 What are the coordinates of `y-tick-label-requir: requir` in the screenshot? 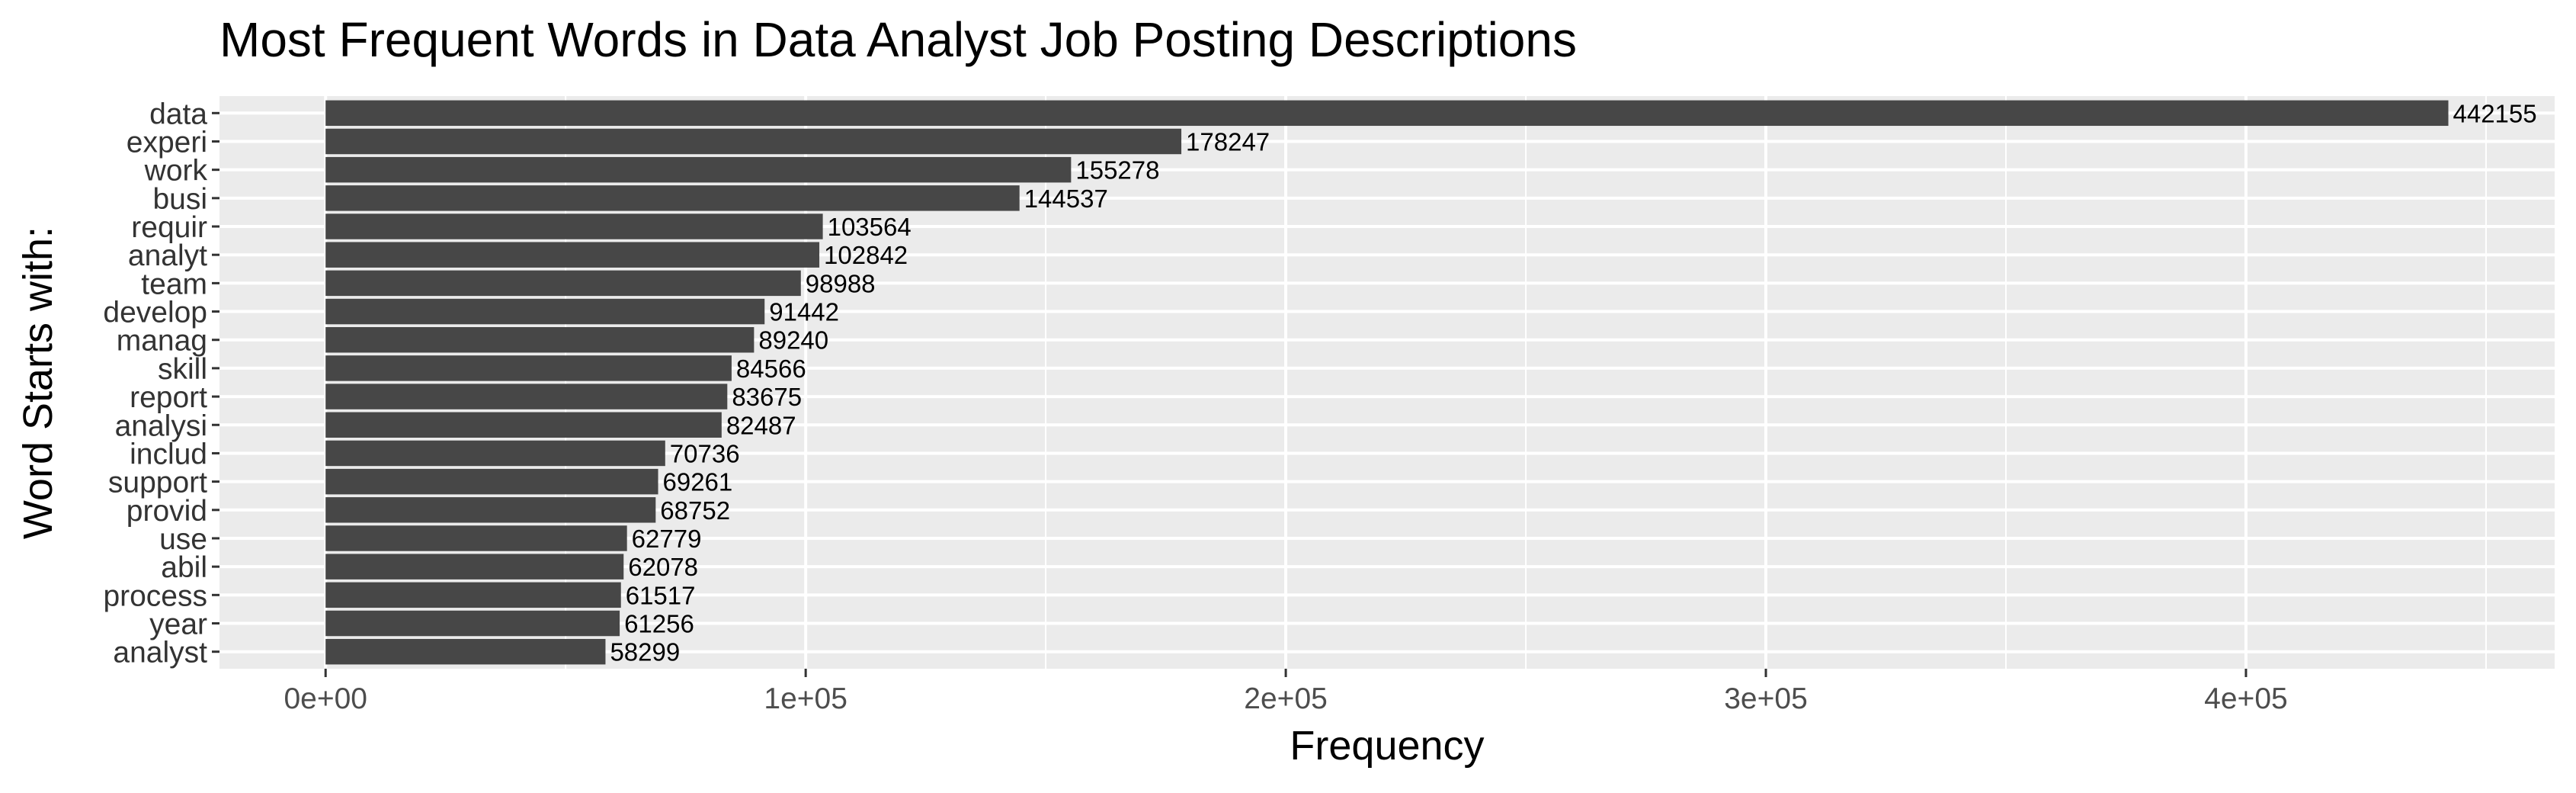 It's located at (169, 227).